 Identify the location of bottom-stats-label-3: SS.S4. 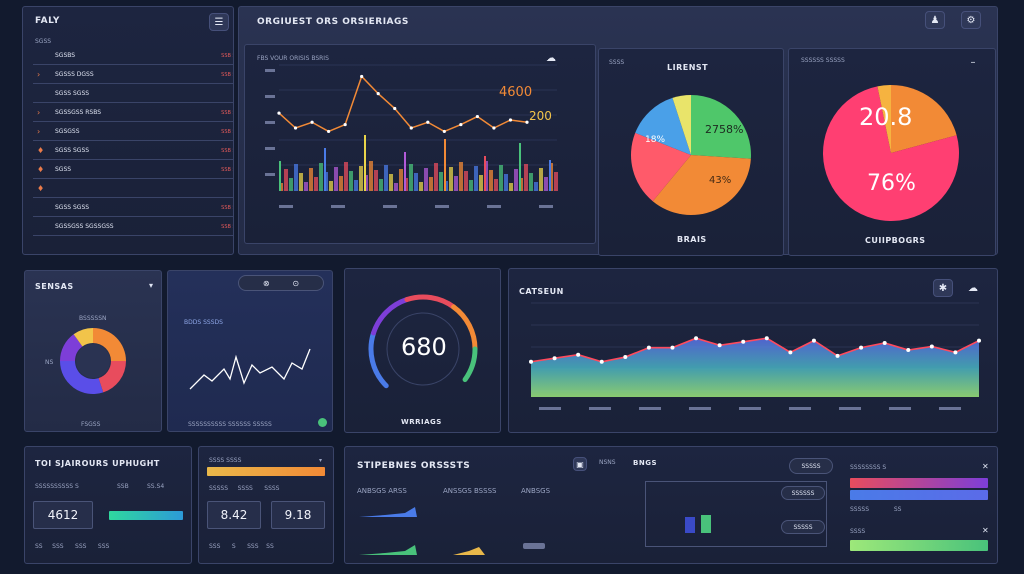
(156, 486).